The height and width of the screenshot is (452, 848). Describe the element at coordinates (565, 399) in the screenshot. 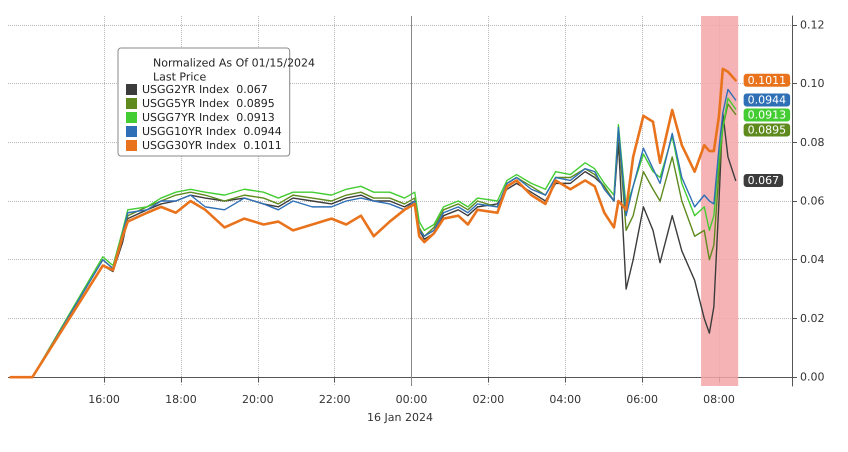

I see `x-tick-label: 04:00` at that location.